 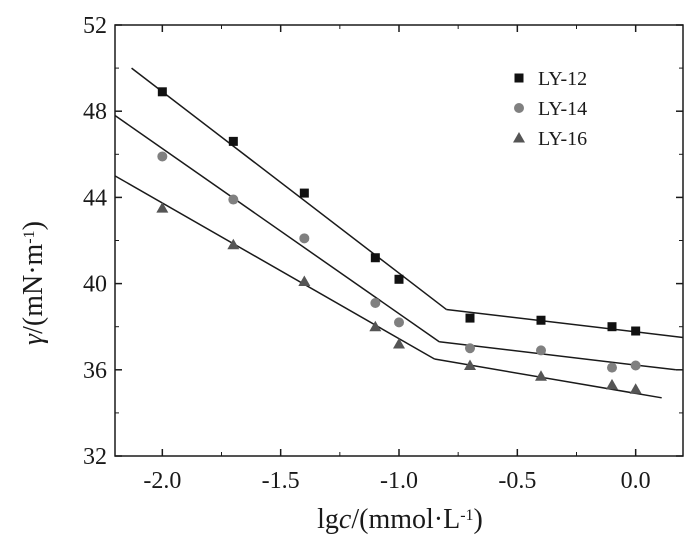 I want to click on y-tick-label: 44, so click(x=95, y=198).